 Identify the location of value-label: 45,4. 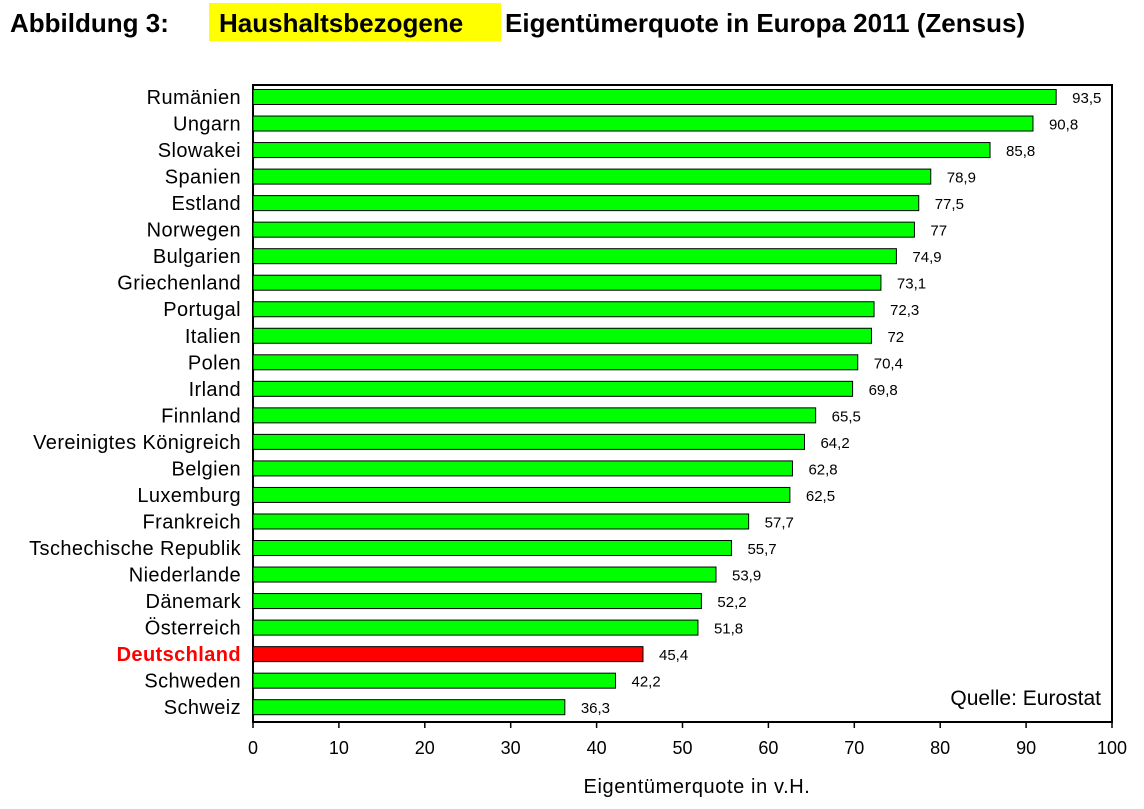
(673, 655).